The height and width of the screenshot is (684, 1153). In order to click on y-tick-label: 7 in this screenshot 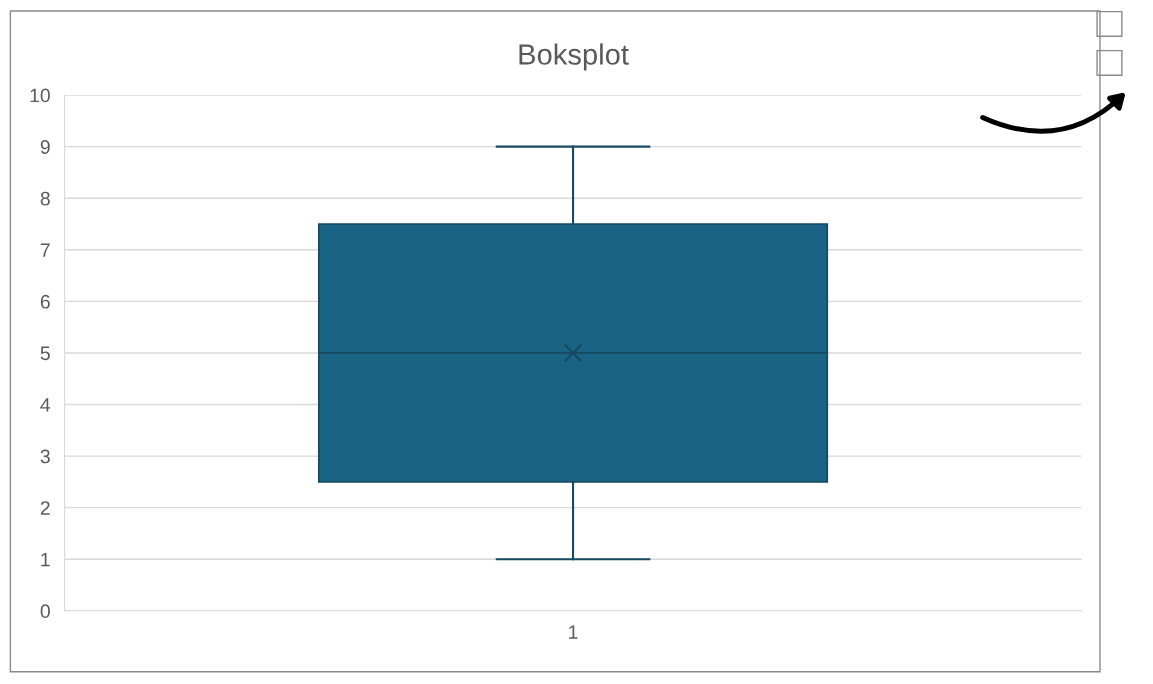, I will do `click(45, 250)`.